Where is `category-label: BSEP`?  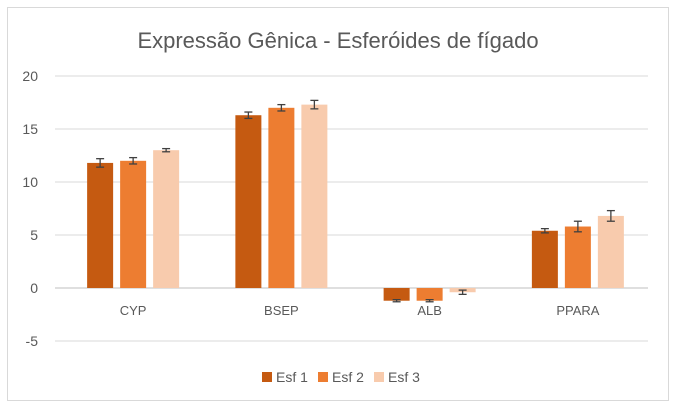
category-label: BSEP is located at coordinates (281, 310).